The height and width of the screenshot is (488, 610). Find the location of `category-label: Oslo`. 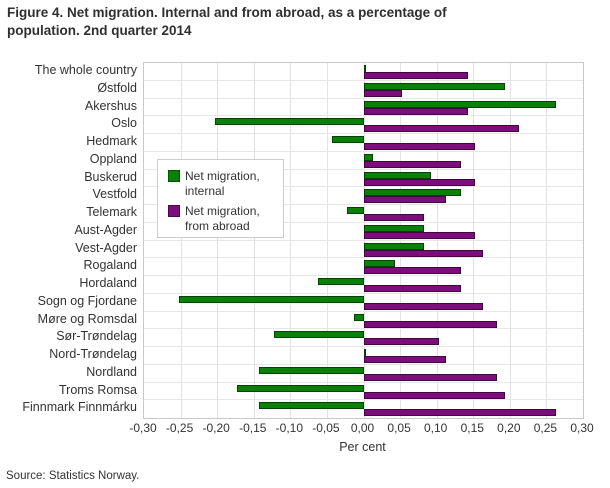

category-label: Oslo is located at coordinates (124, 123).